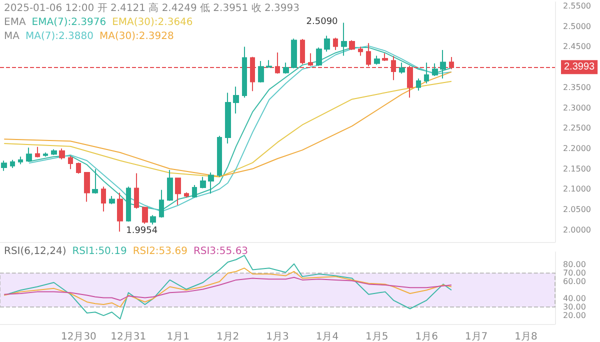 This screenshot has width=600, height=342. I want to click on y-tick-label: 2.1000, so click(577, 189).